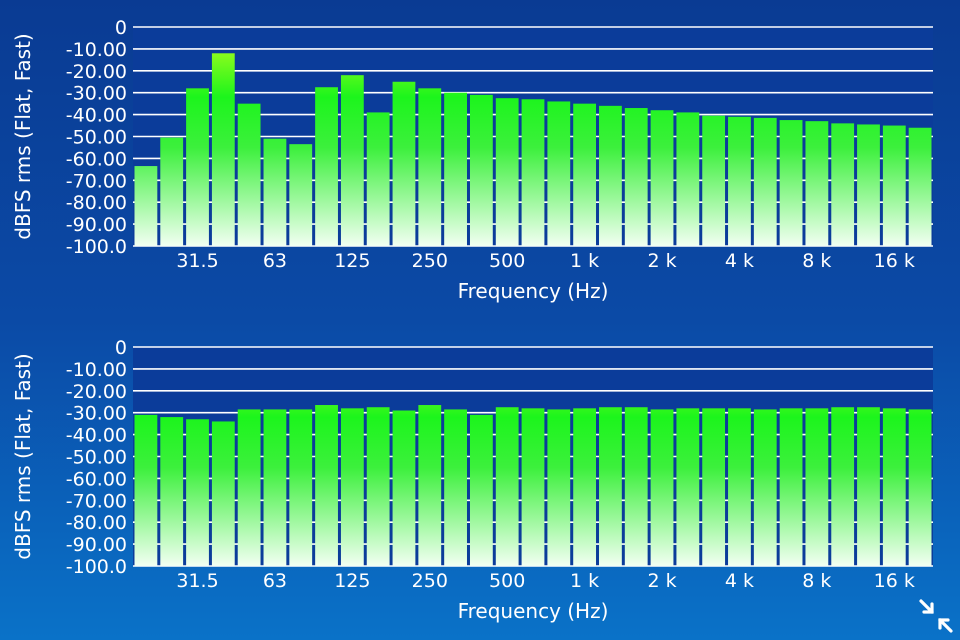 The width and height of the screenshot is (960, 640). What do you see at coordinates (920, 187) in the screenshot?
I see `bar-20k` at bounding box center [920, 187].